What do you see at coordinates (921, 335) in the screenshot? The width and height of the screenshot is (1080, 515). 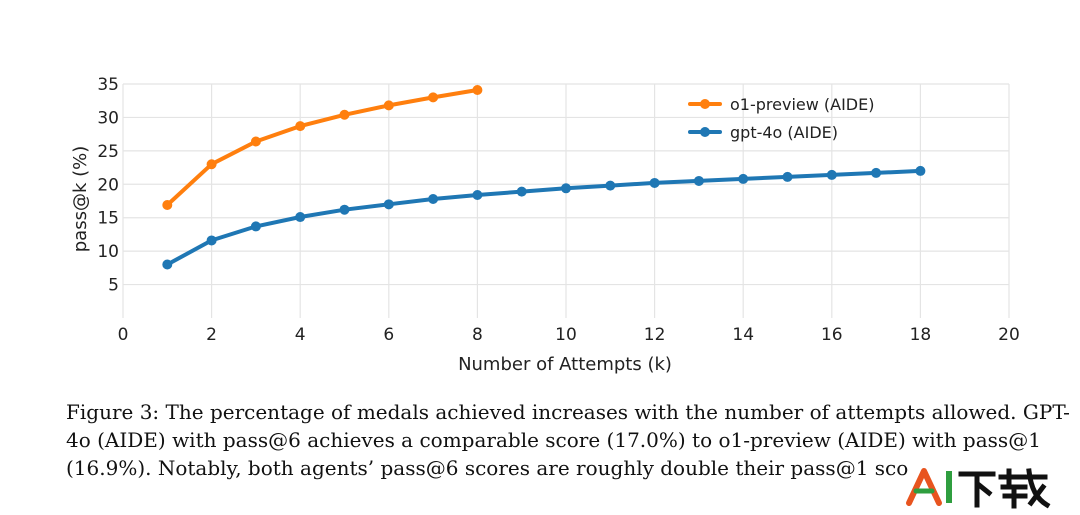 I see `x-tick-label: 18` at bounding box center [921, 335].